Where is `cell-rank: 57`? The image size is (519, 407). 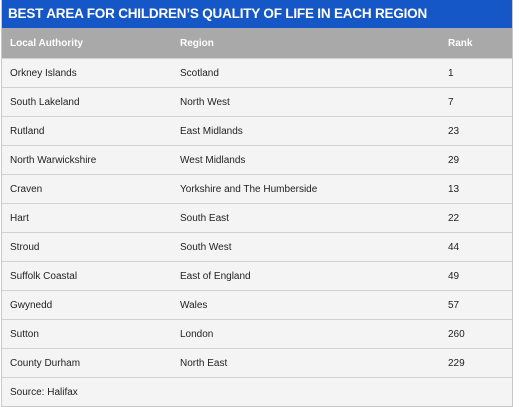 cell-rank: 57 is located at coordinates (454, 305).